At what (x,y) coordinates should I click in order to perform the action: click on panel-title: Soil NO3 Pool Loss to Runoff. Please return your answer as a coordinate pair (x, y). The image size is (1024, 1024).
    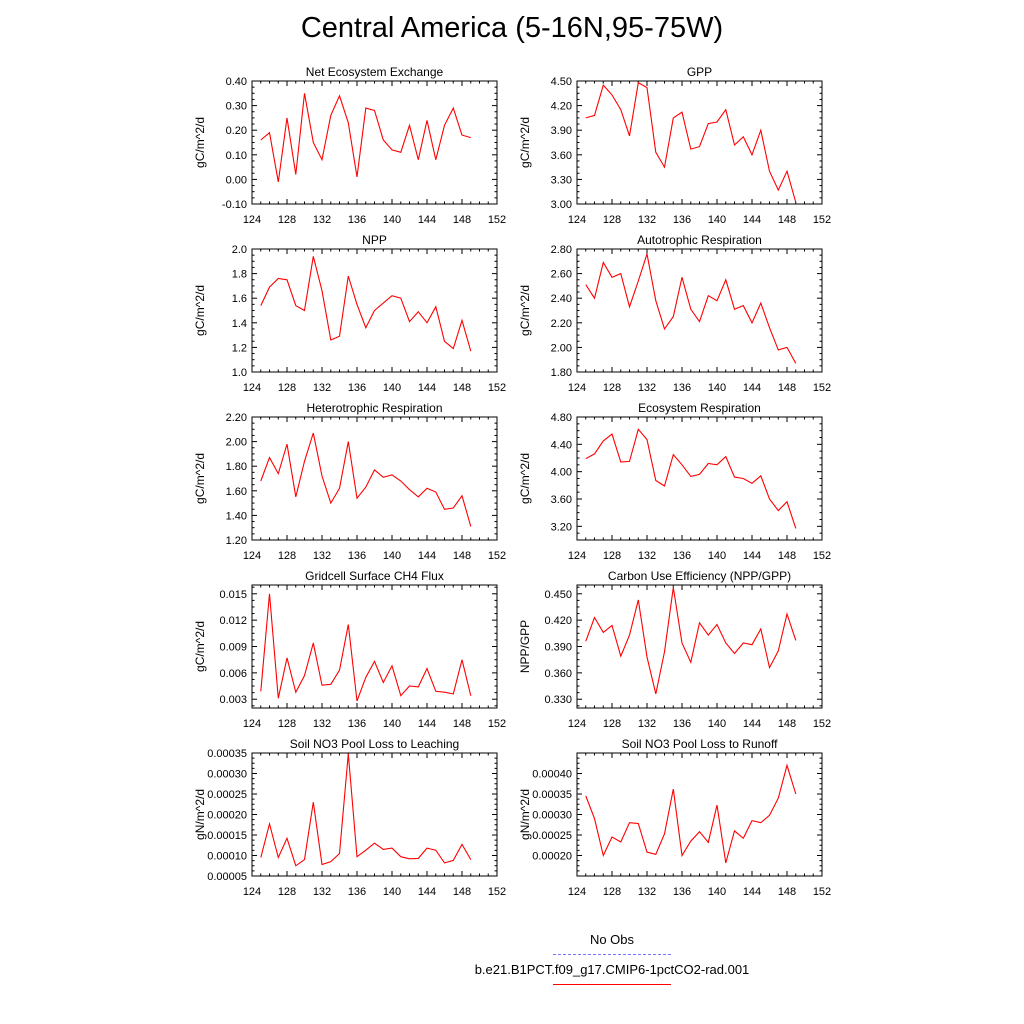
    Looking at the image, I should click on (700, 744).